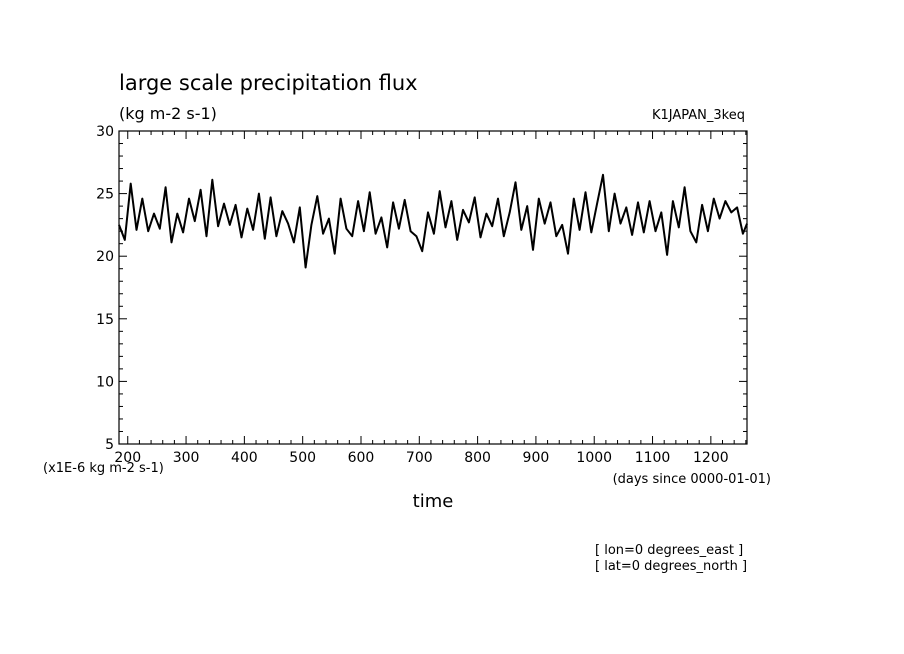  What do you see at coordinates (433, 501) in the screenshot?
I see `x-axis-title: time` at bounding box center [433, 501].